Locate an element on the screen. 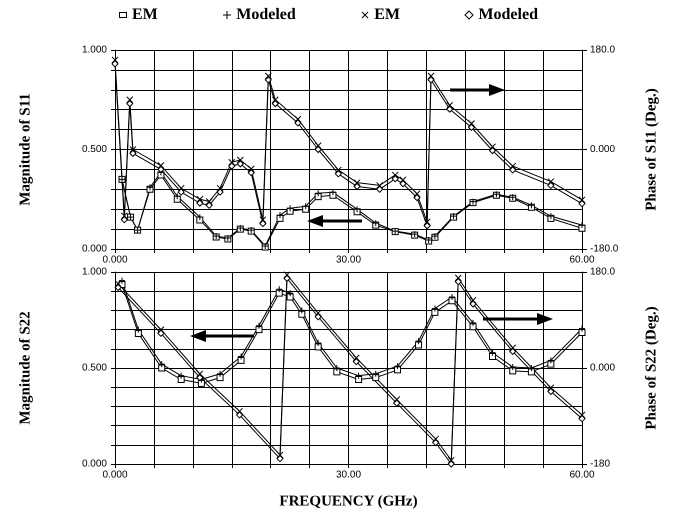 The width and height of the screenshot is (673, 514). y2-tick-label: -180.0 is located at coordinates (604, 249).